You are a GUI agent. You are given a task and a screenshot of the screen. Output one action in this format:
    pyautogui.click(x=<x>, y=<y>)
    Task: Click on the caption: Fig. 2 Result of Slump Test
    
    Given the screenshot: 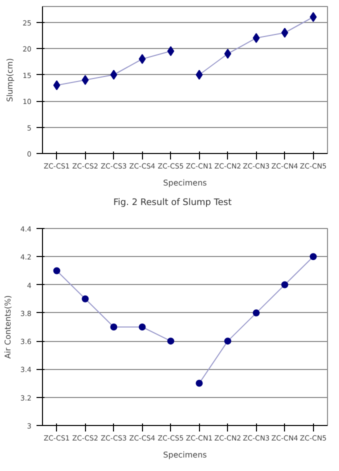 What is the action you would take?
    pyautogui.click(x=172, y=203)
    